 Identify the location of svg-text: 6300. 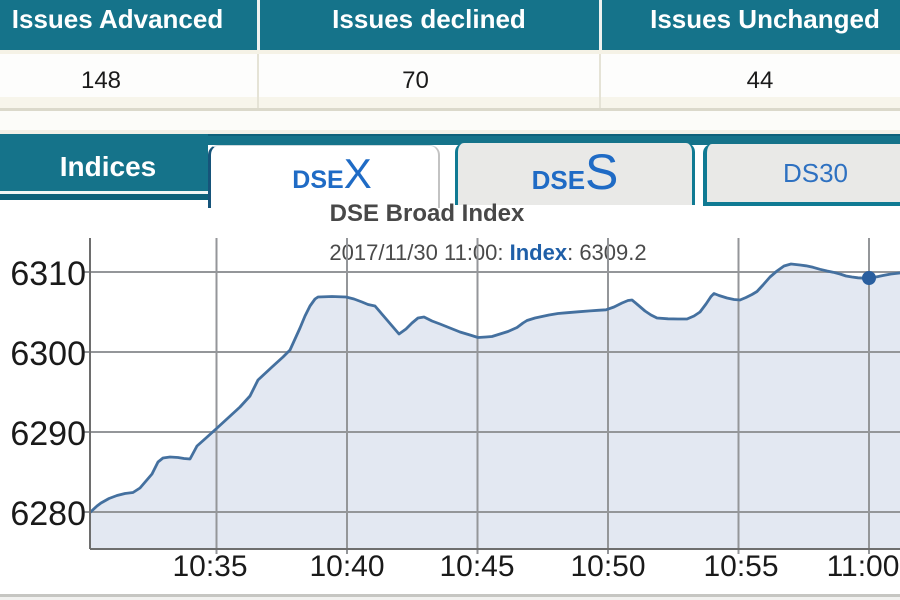
(48, 354).